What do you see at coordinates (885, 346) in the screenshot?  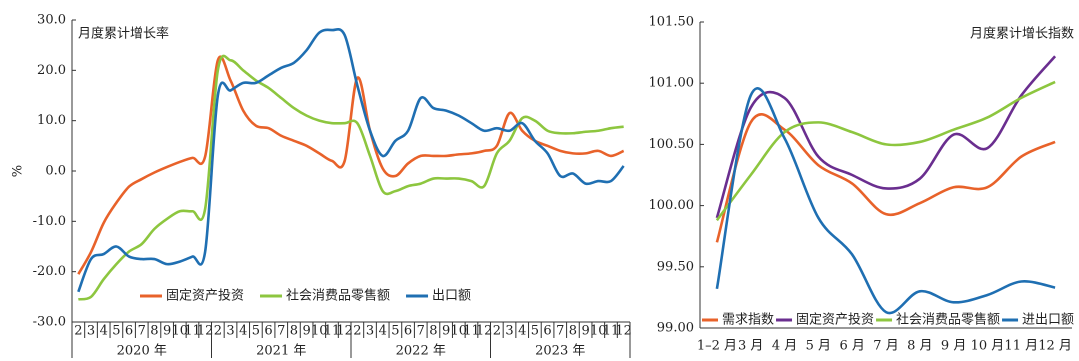 I see `x-tick-label: 7 月` at bounding box center [885, 346].